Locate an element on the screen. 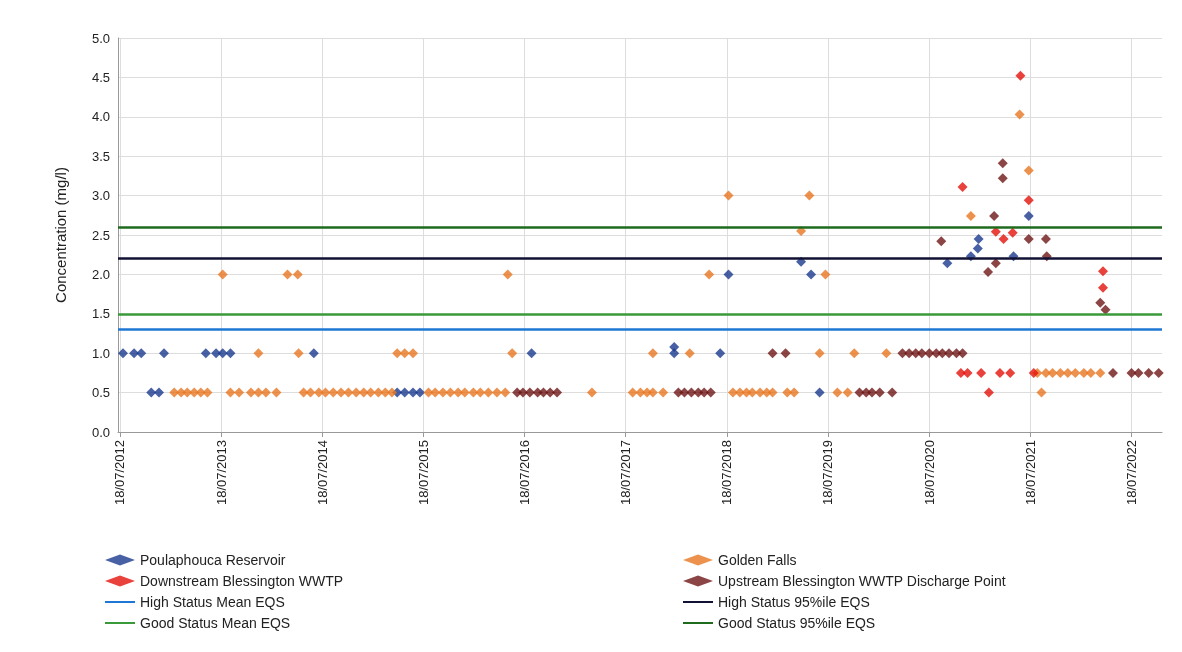  x-tick-label: 18/07/2018 is located at coordinates (727, 473).